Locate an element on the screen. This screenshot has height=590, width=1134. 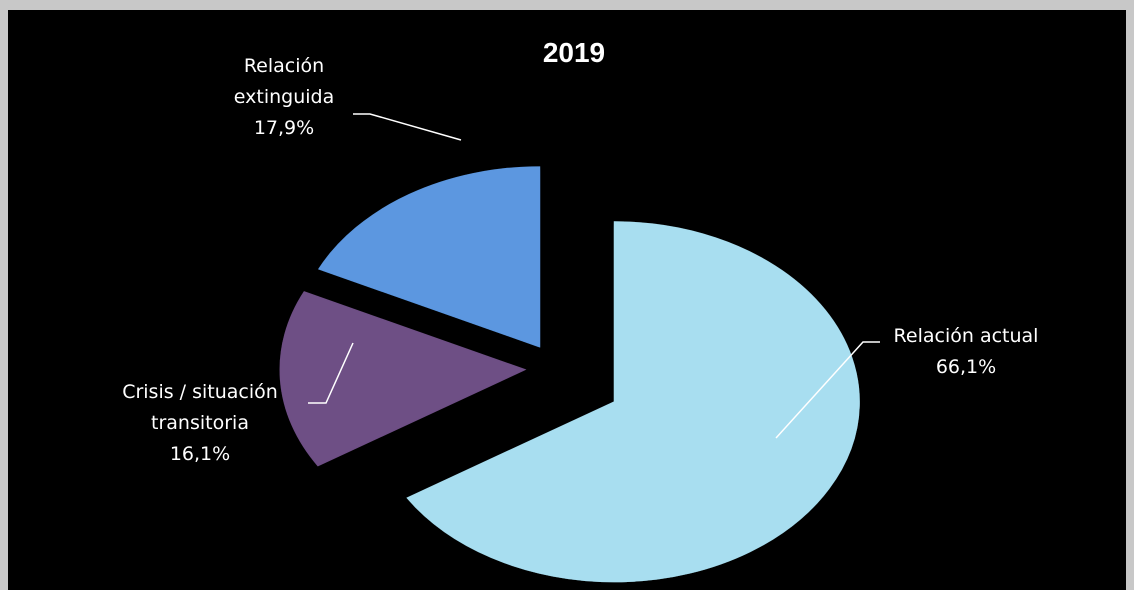
slice-label-2: Relación extinguida 17,9% is located at coordinates (284, 97).